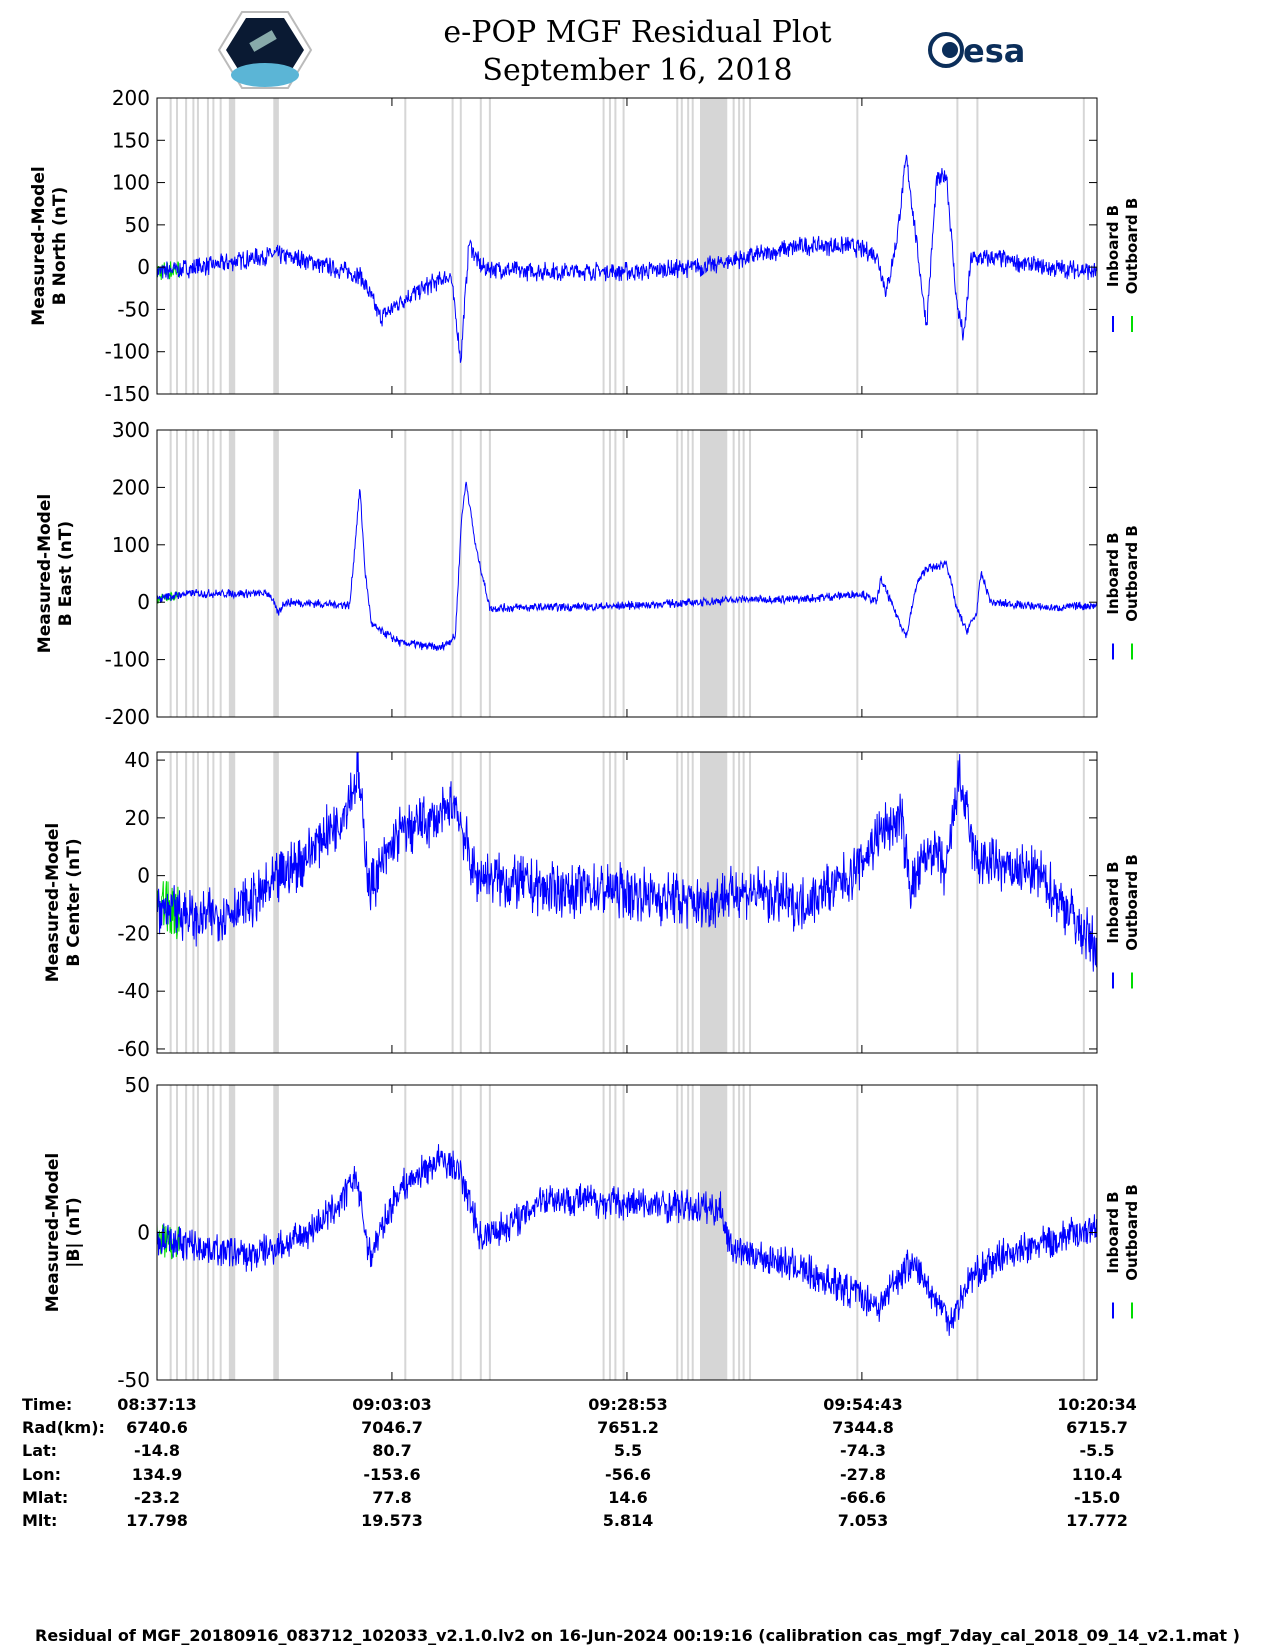  What do you see at coordinates (1132, 246) in the screenshot?
I see `legend-outboard-label: Outboard B` at bounding box center [1132, 246].